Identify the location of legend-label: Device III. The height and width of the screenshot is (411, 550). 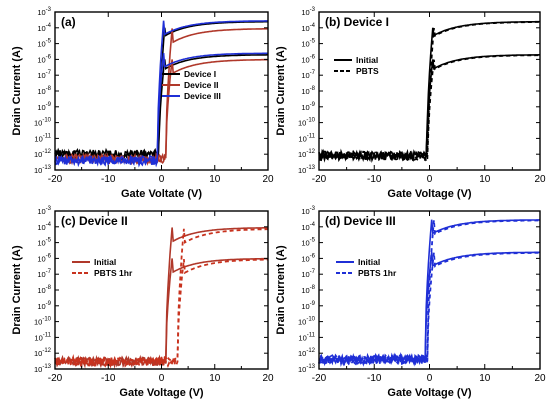
(202, 96).